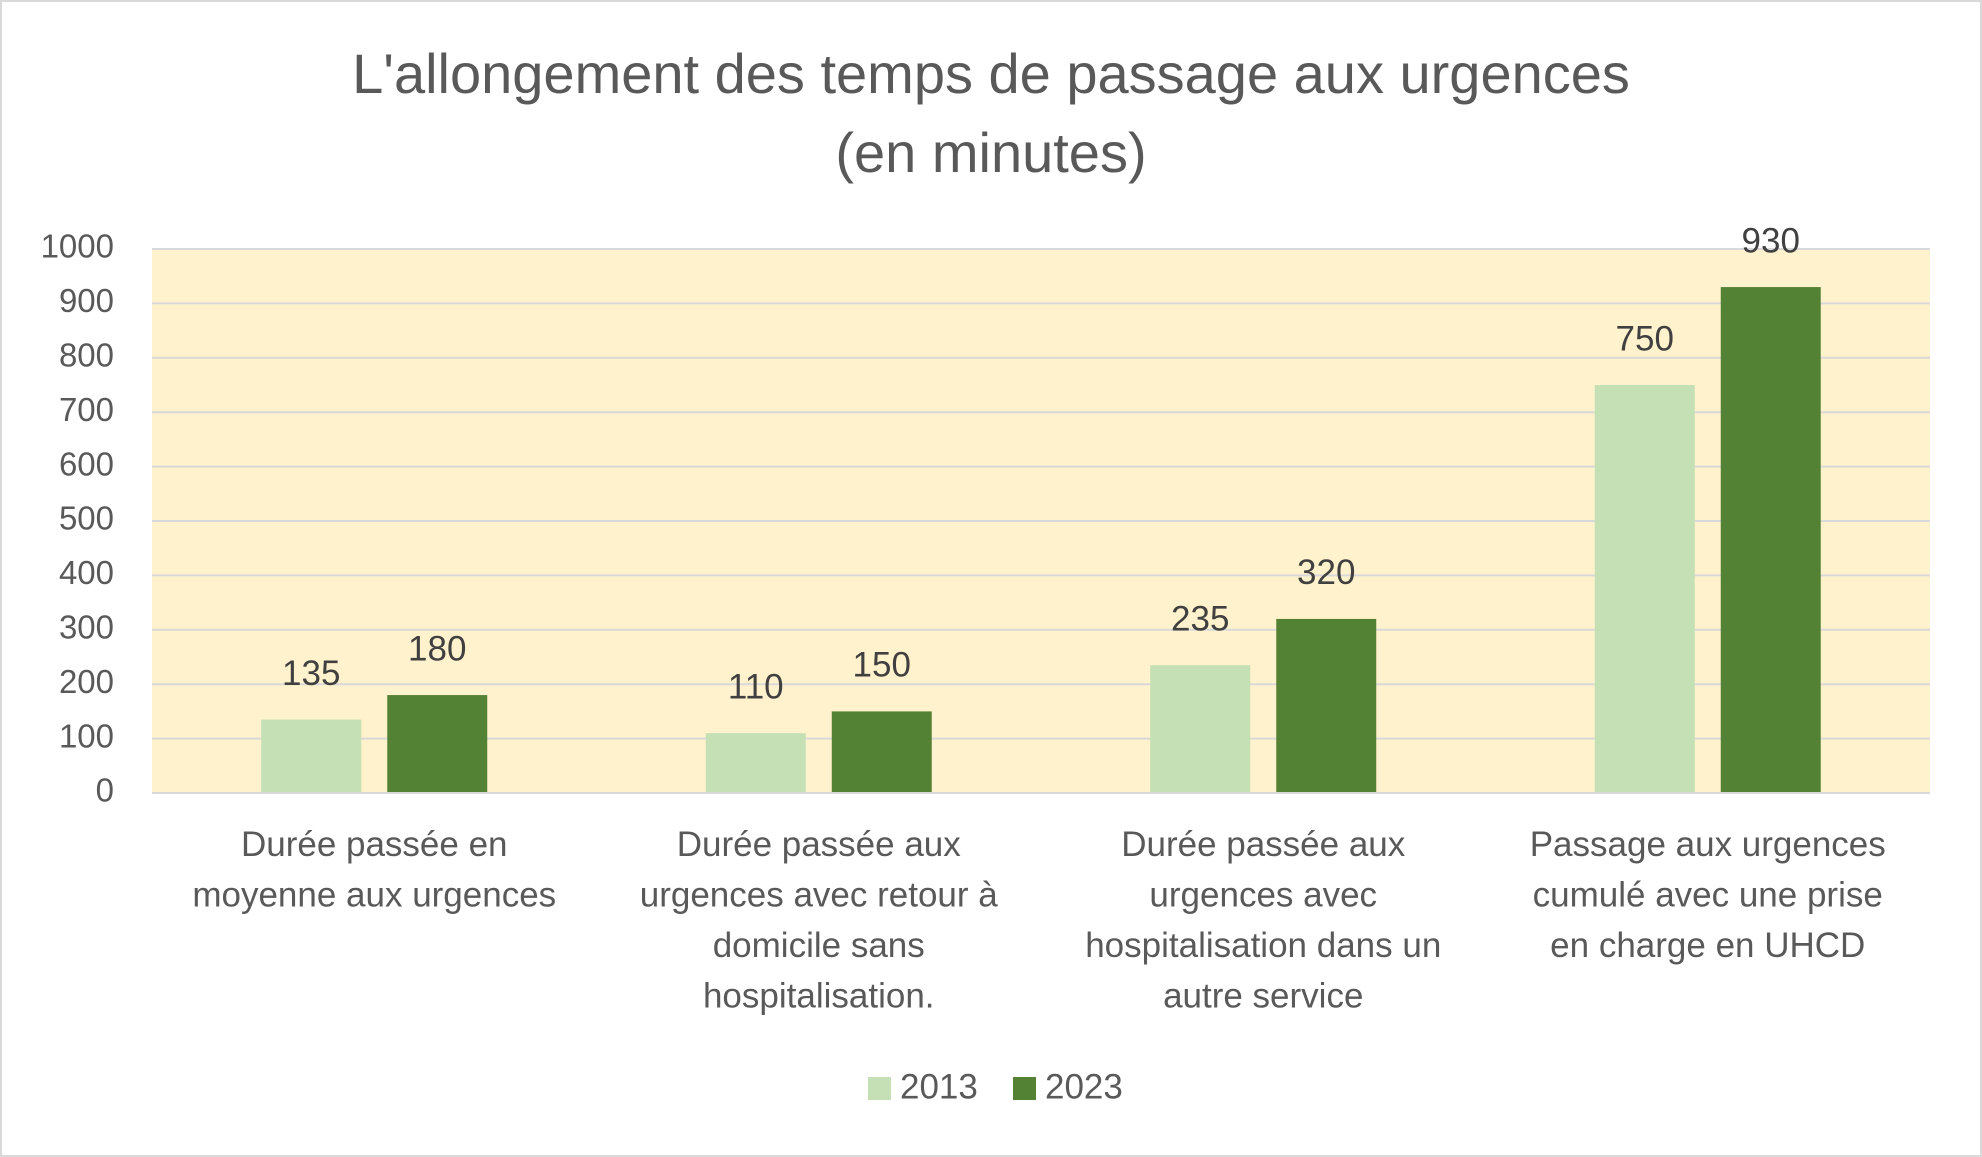 Image resolution: width=1982 pixels, height=1157 pixels. Describe the element at coordinates (1200, 618) in the screenshot. I see `value-label: 235` at that location.